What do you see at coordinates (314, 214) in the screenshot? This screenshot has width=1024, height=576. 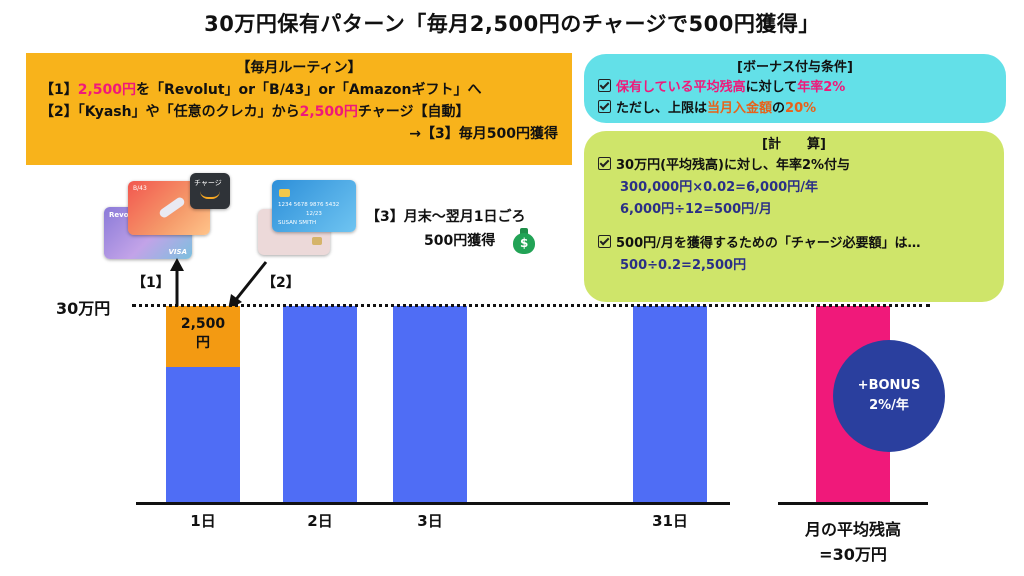 I see `card-expiry-text: 12/23` at bounding box center [314, 214].